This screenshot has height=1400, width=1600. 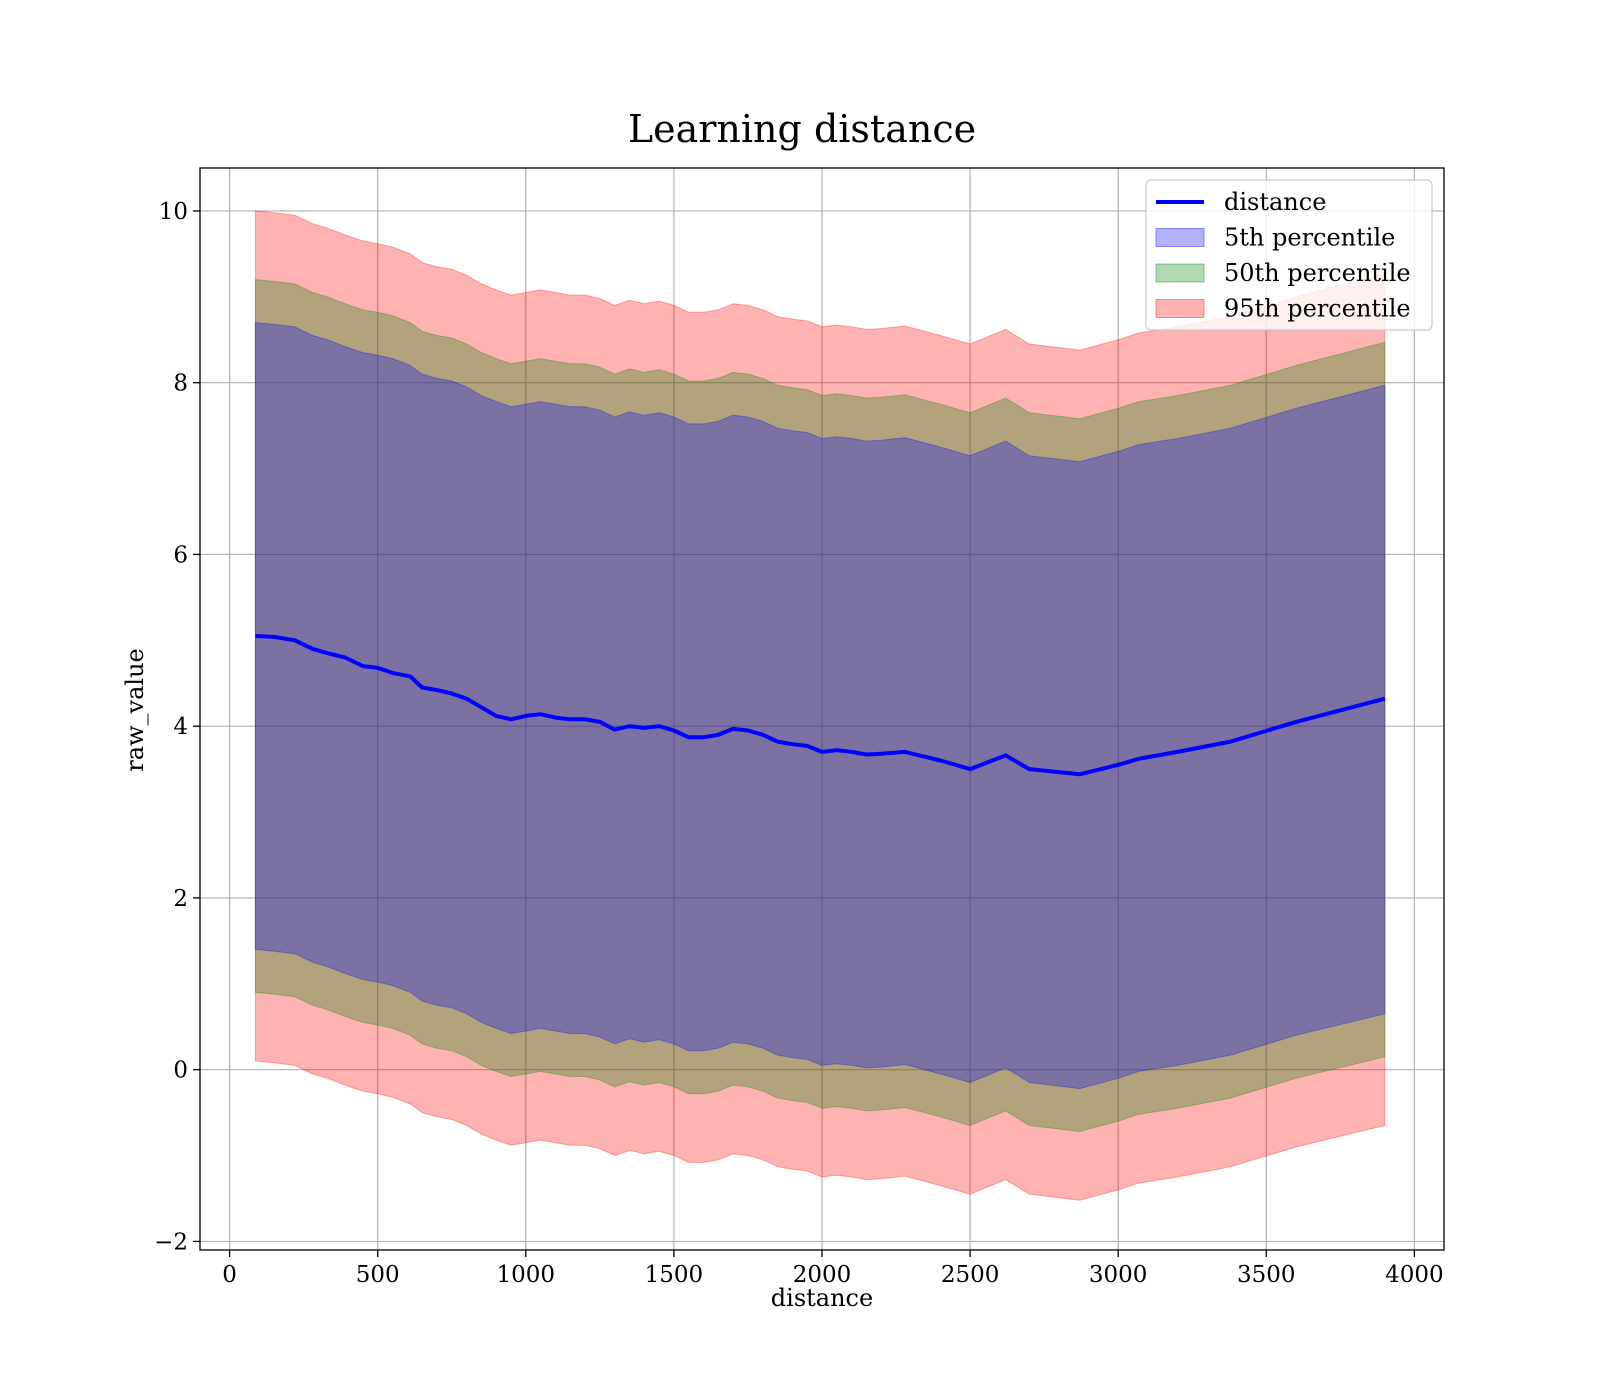 I want to click on distance-line, so click(x=820, y=705).